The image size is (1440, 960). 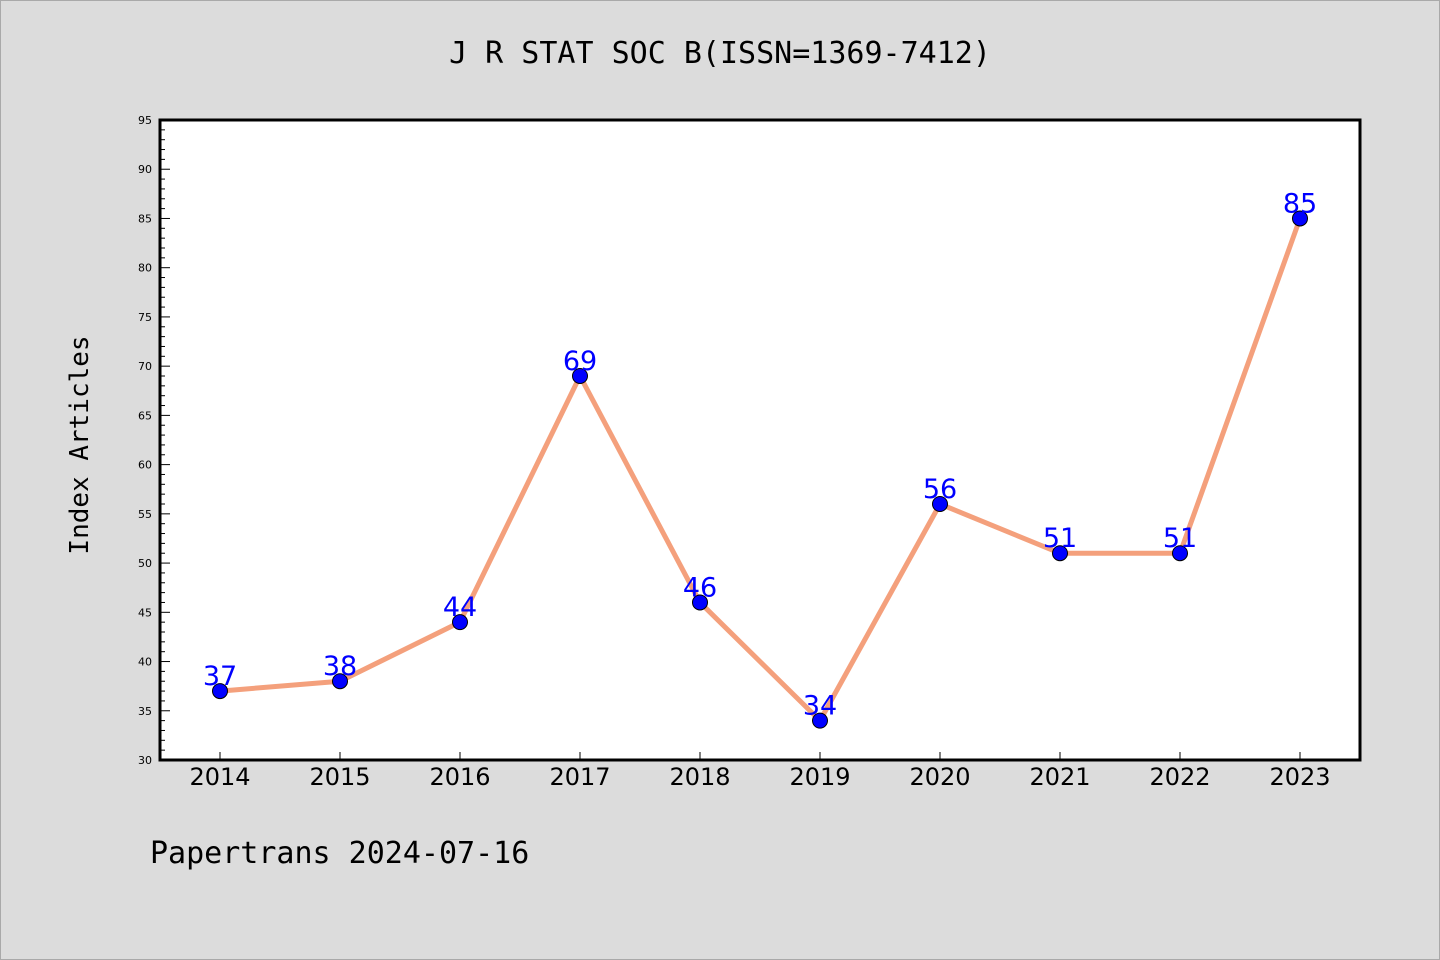 I want to click on x-tick-label: 2018, so click(x=699, y=777).